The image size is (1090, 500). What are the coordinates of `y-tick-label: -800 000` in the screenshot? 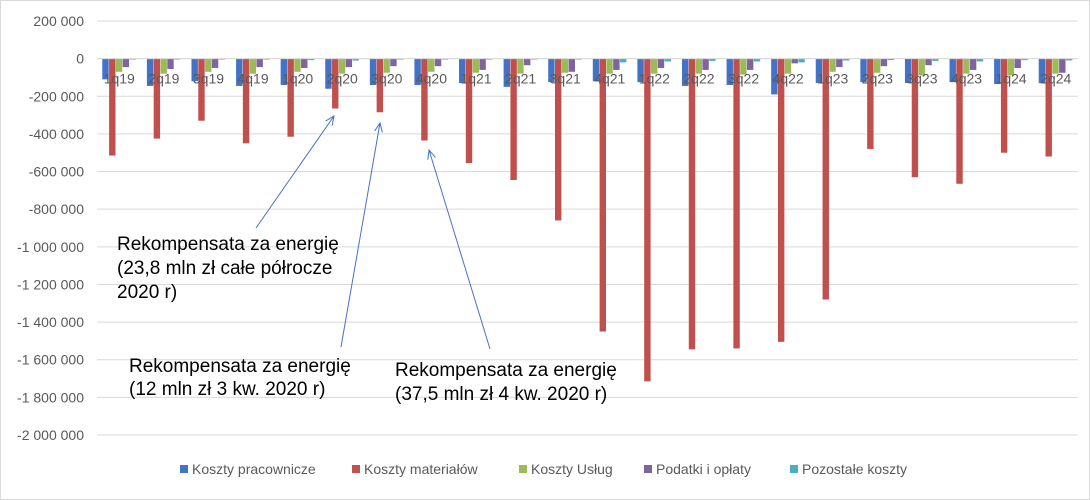 It's located at (56, 209).